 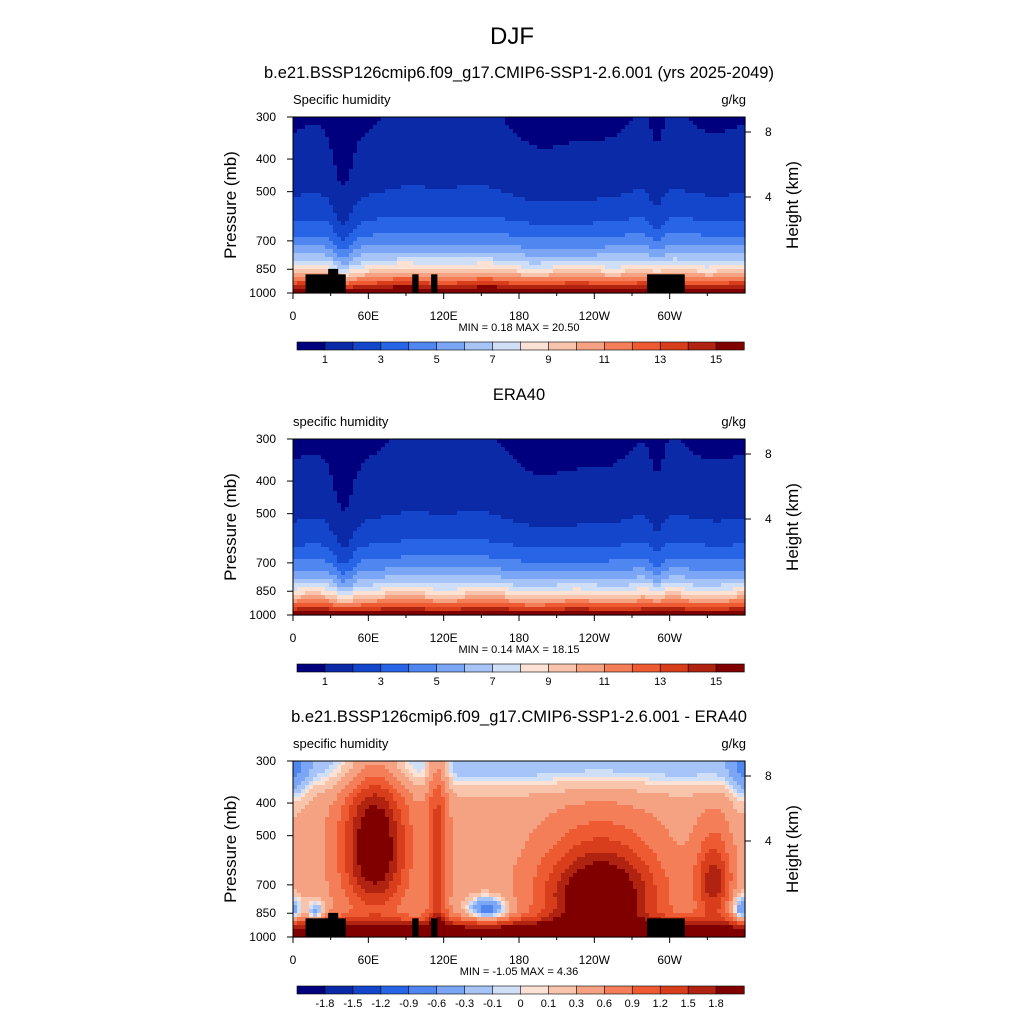 I want to click on colorbar-label: 7, so click(x=493, y=682).